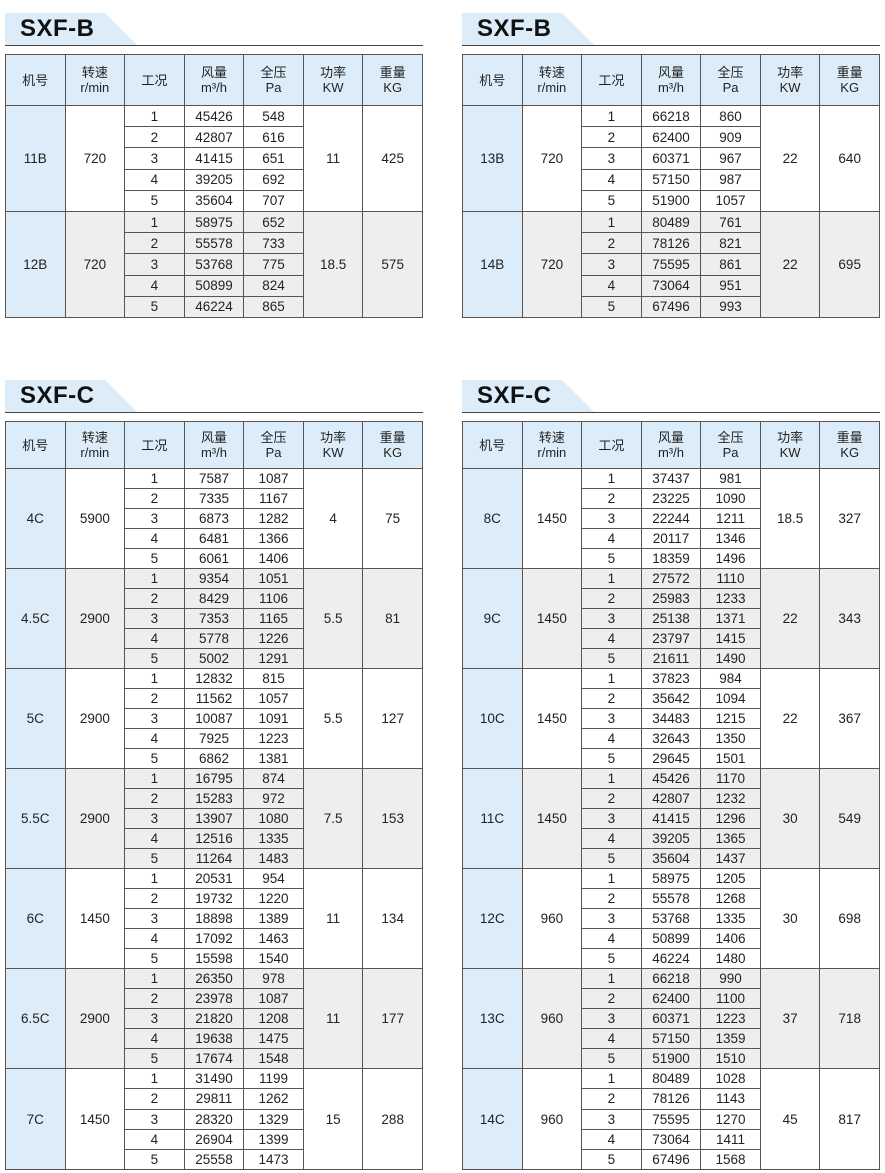  What do you see at coordinates (214, 499) in the screenshot?
I see `airflow-cell: 7335` at bounding box center [214, 499].